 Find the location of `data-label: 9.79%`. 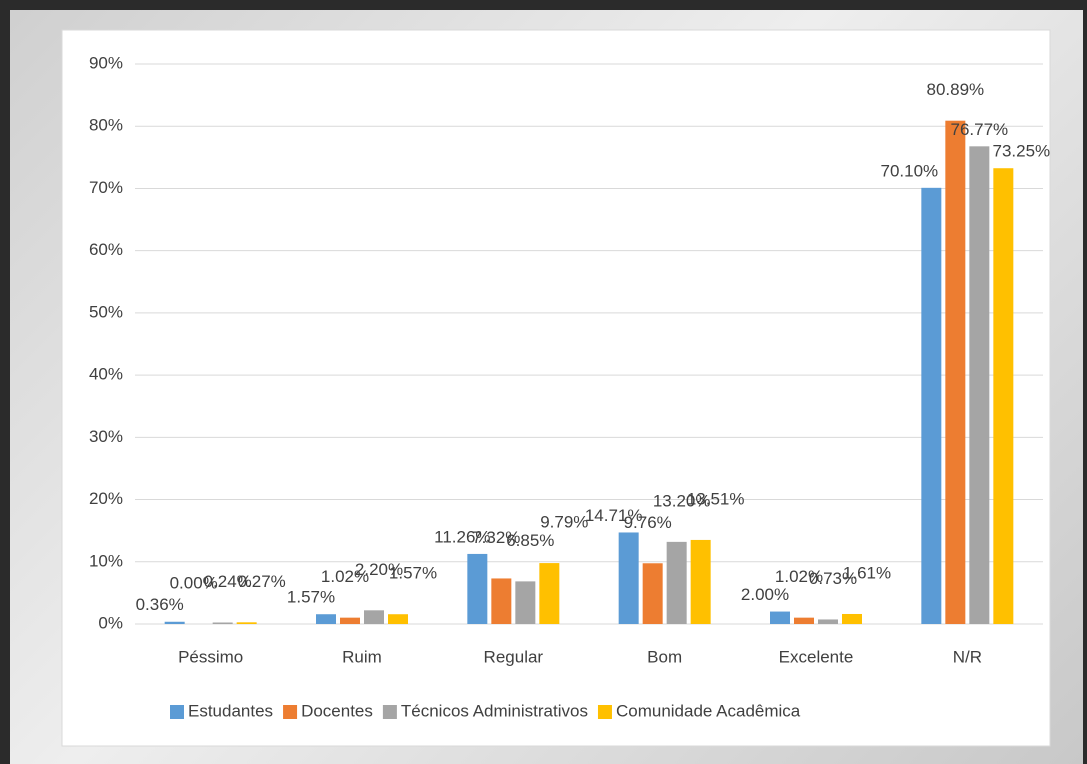

data-label: 9.79% is located at coordinates (564, 522).